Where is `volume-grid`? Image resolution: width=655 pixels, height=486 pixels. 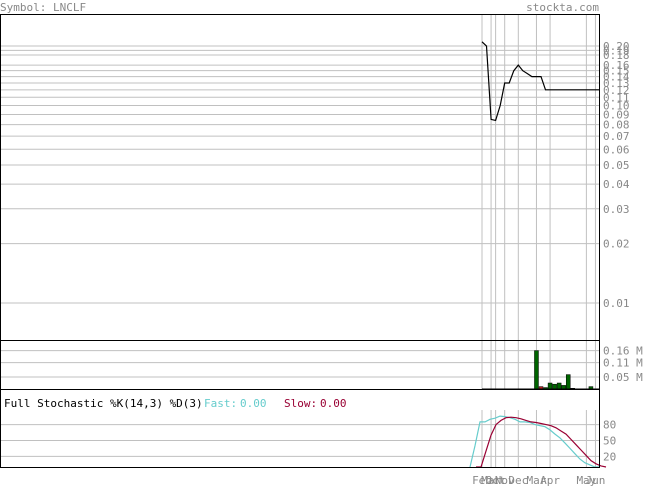
volume-grid is located at coordinates (300, 365).